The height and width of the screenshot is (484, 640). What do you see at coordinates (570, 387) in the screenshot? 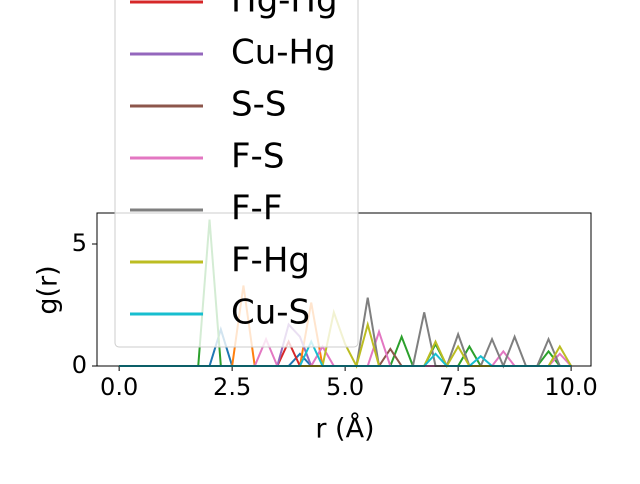
I see `x-tick-label: 10.0` at bounding box center [570, 387].